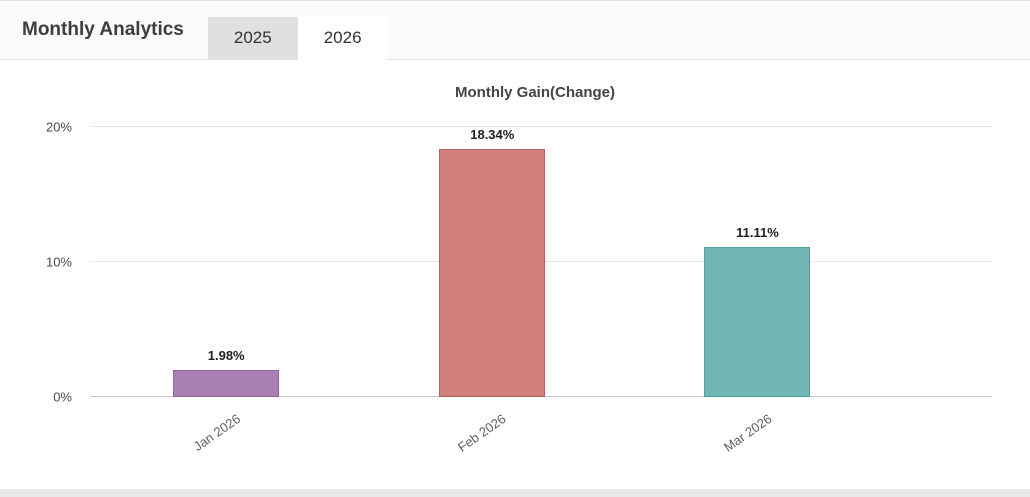  I want to click on chart-title: Monthly Gain(Change), so click(535, 92).